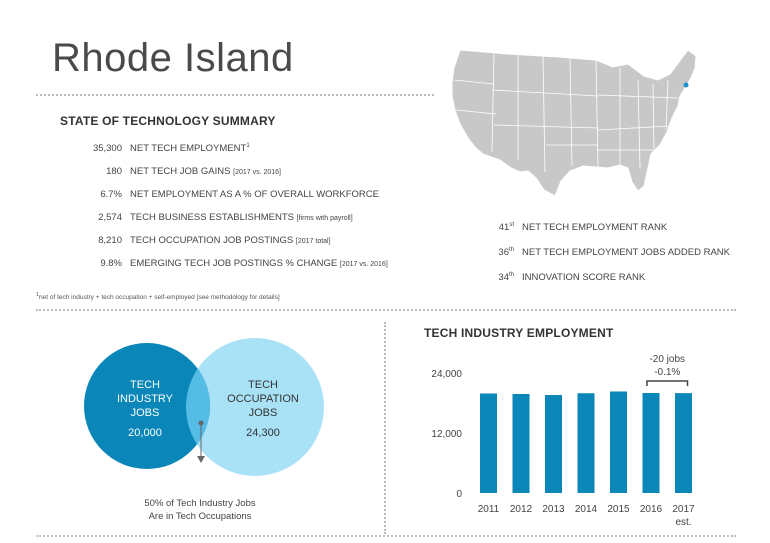 The width and height of the screenshot is (770, 543). What do you see at coordinates (111, 263) in the screenshot?
I see `summary-value: 9.8%` at bounding box center [111, 263].